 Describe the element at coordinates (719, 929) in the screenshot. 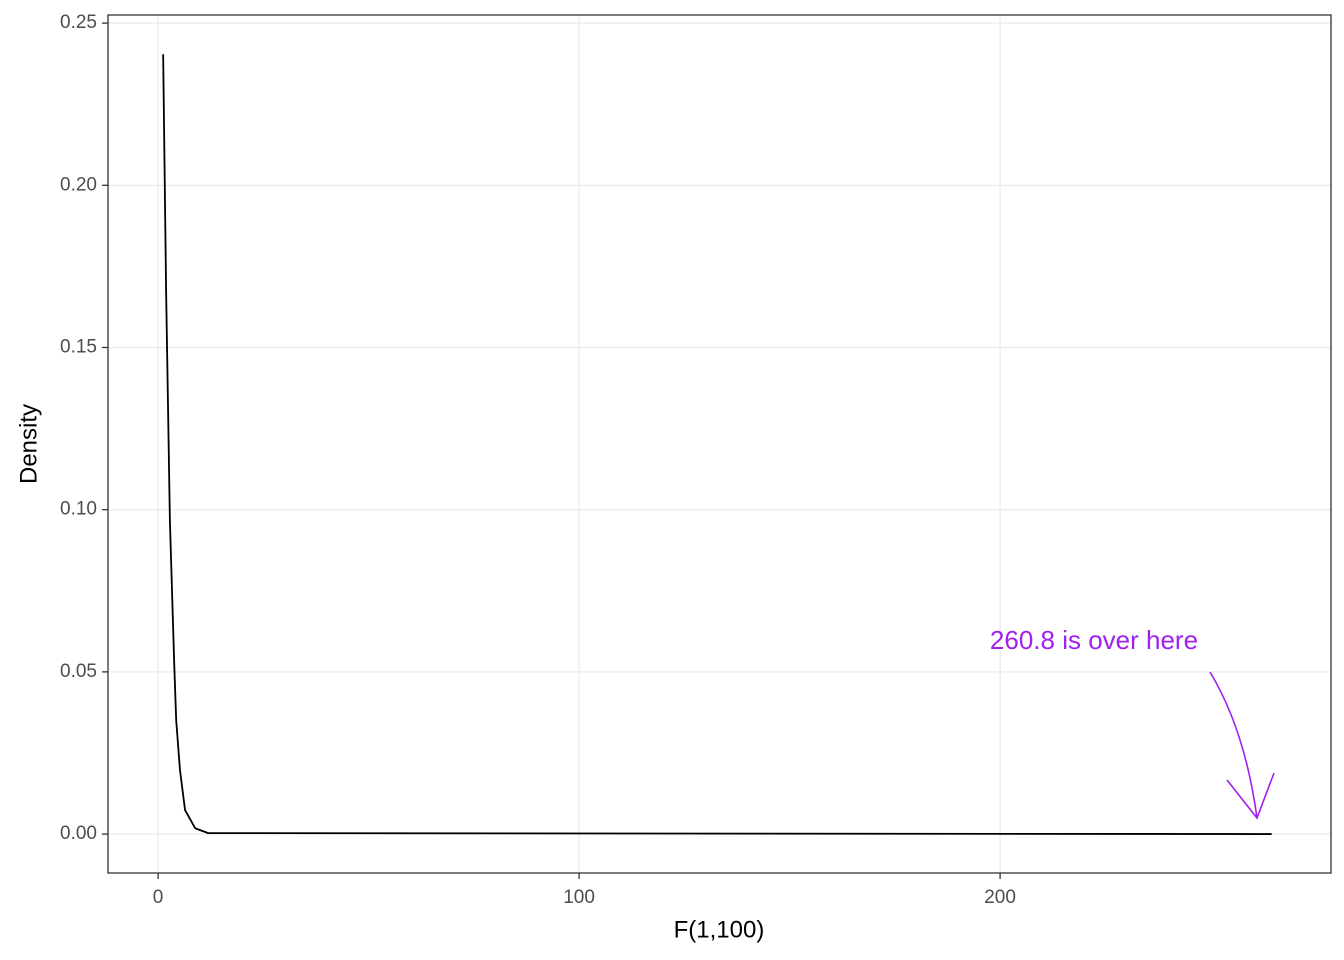

I see `x-axis-title: F(1,100)` at that location.